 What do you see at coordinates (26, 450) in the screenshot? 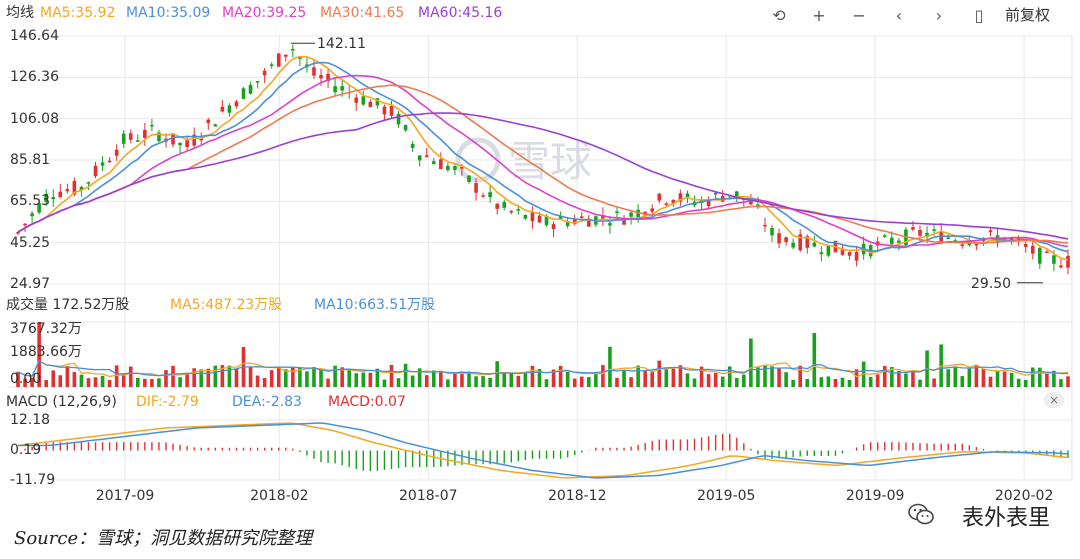
I see `macd-tick-label: 0.19` at bounding box center [26, 450].